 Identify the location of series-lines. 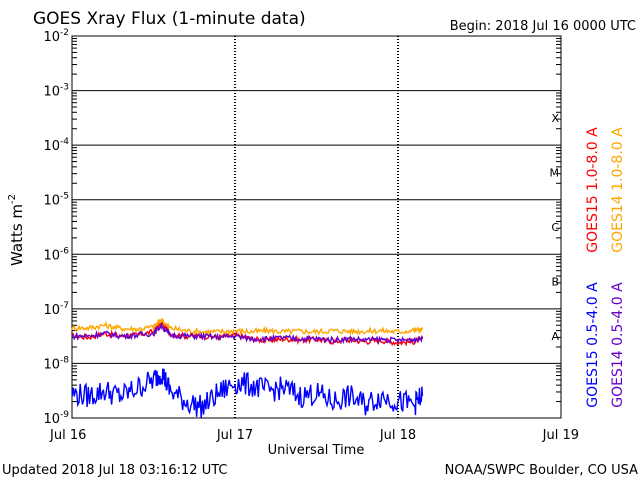
(247, 368).